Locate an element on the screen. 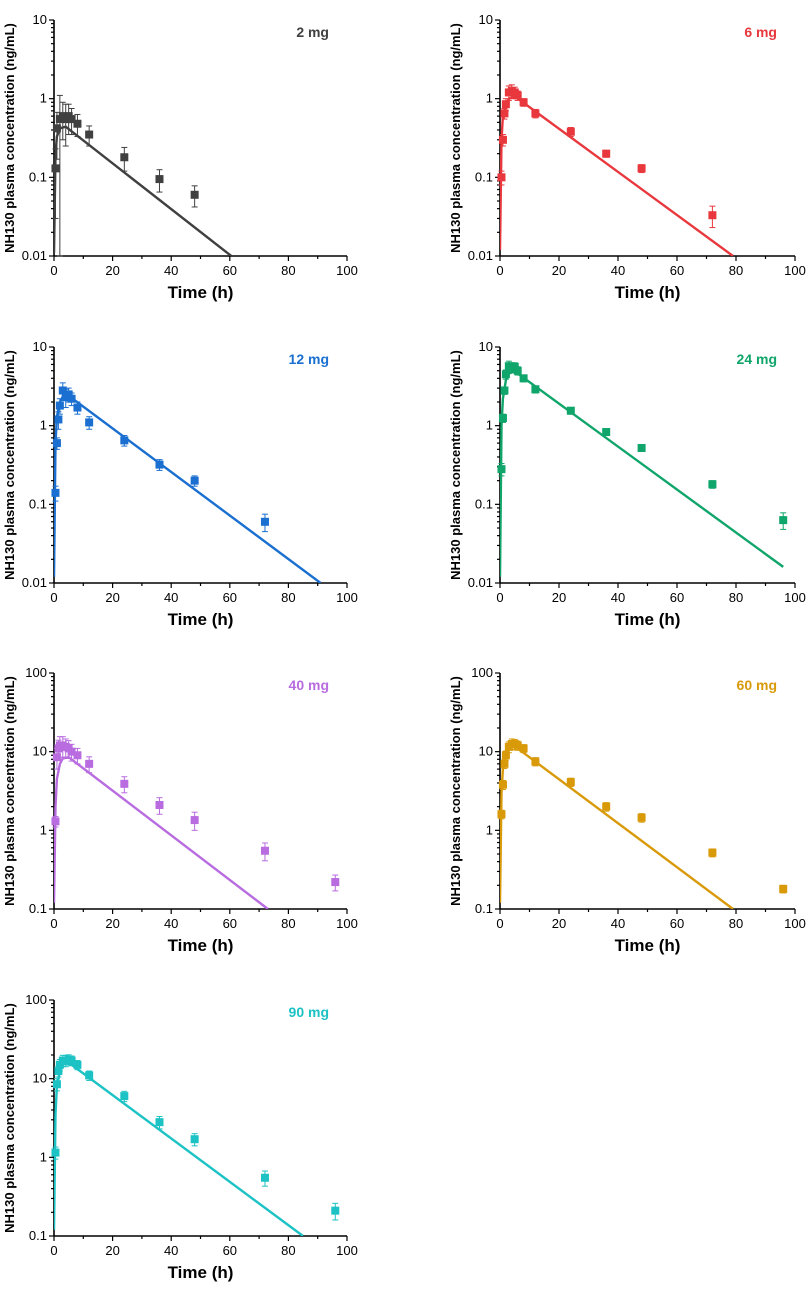  dose-label: 6 mg is located at coordinates (760, 32).